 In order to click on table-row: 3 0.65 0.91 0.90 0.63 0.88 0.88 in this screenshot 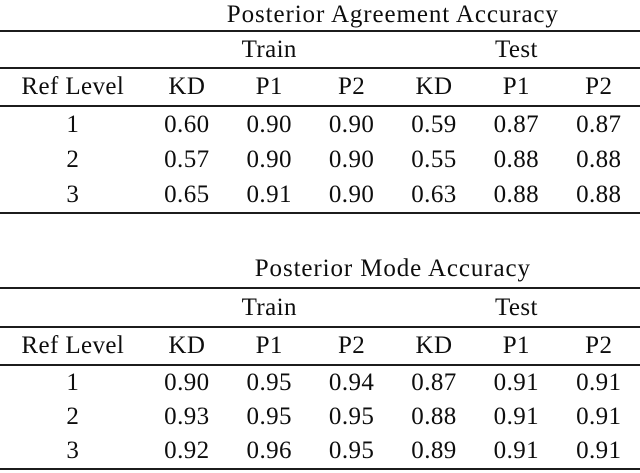, I will do `click(320, 195)`.